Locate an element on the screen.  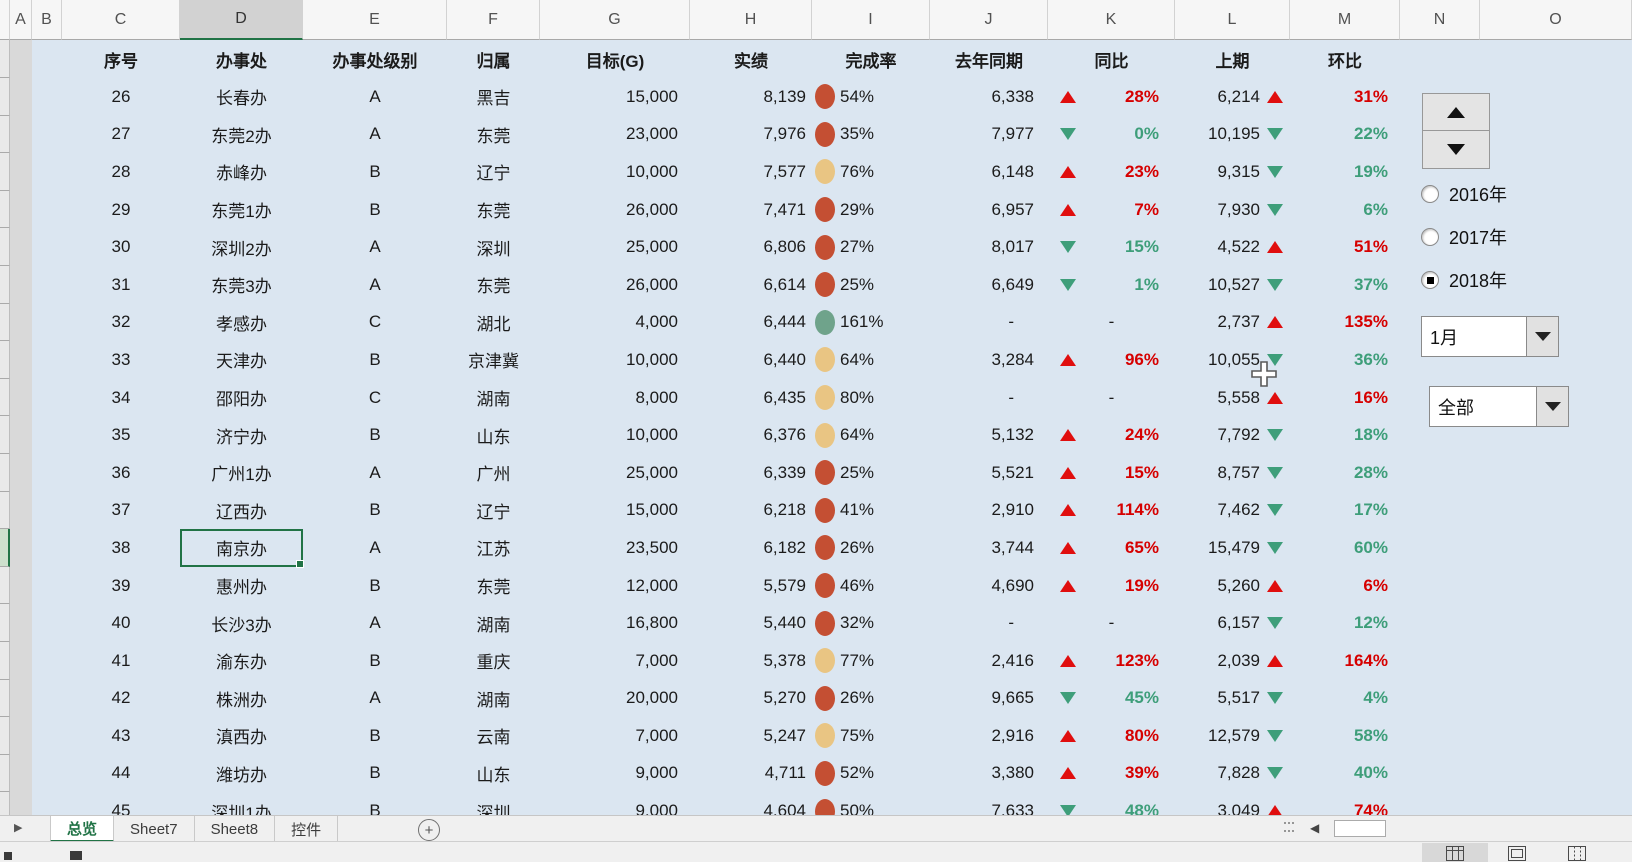
cell-F31: 东莞 is located at coordinates (493, 287).